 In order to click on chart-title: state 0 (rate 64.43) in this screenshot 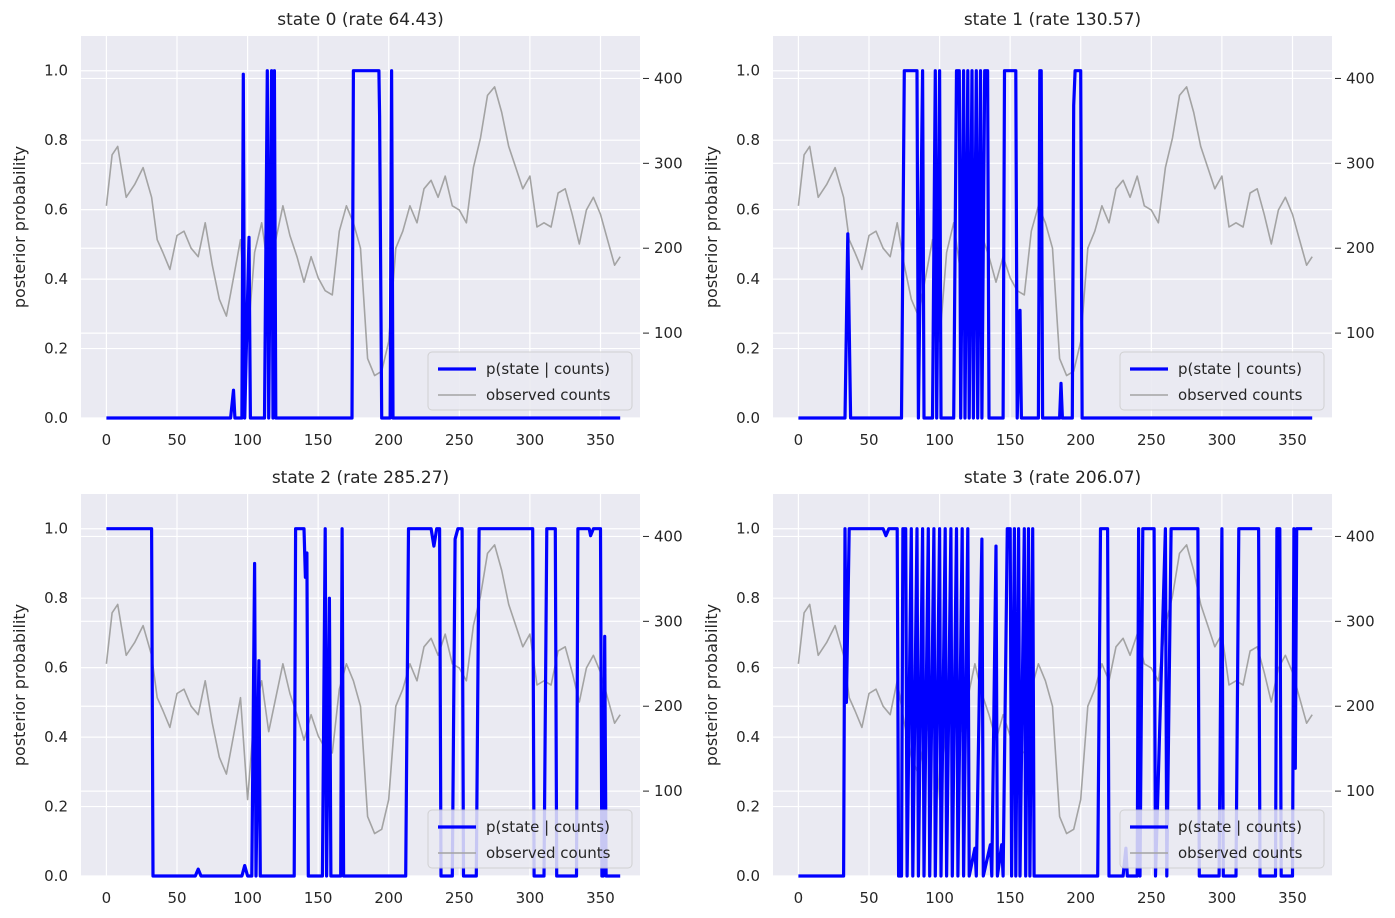, I will do `click(360, 20)`.